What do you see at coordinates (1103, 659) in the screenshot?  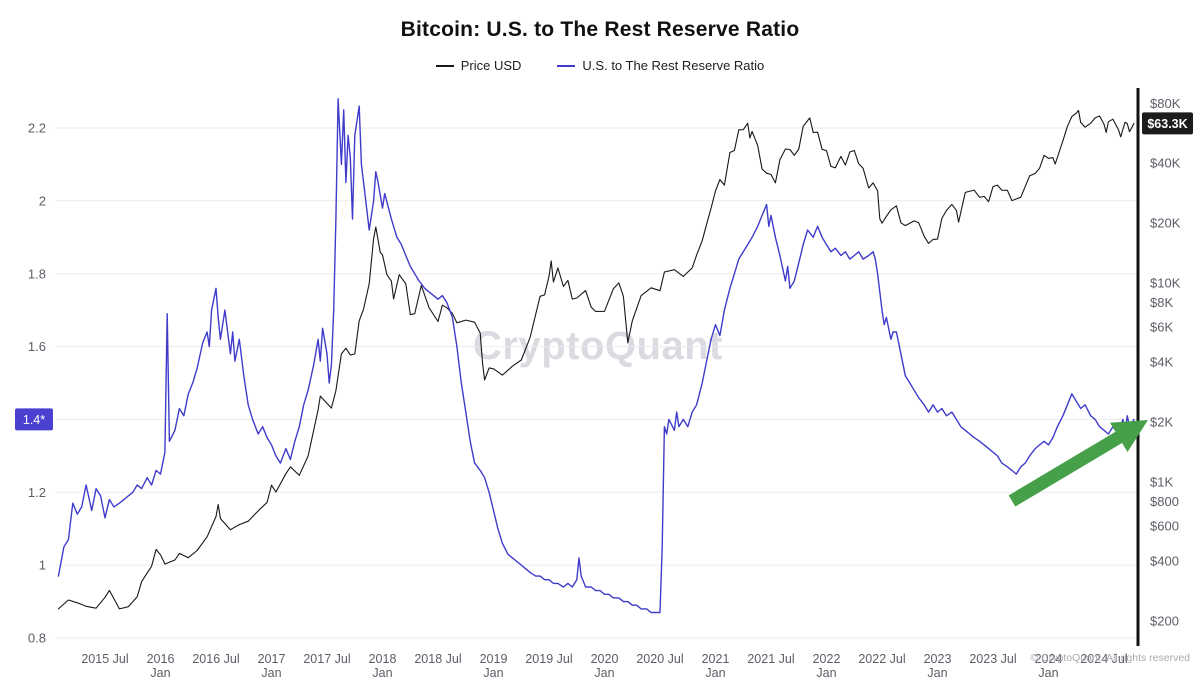 I see `svg-text: 2024 Jul` at bounding box center [1103, 659].